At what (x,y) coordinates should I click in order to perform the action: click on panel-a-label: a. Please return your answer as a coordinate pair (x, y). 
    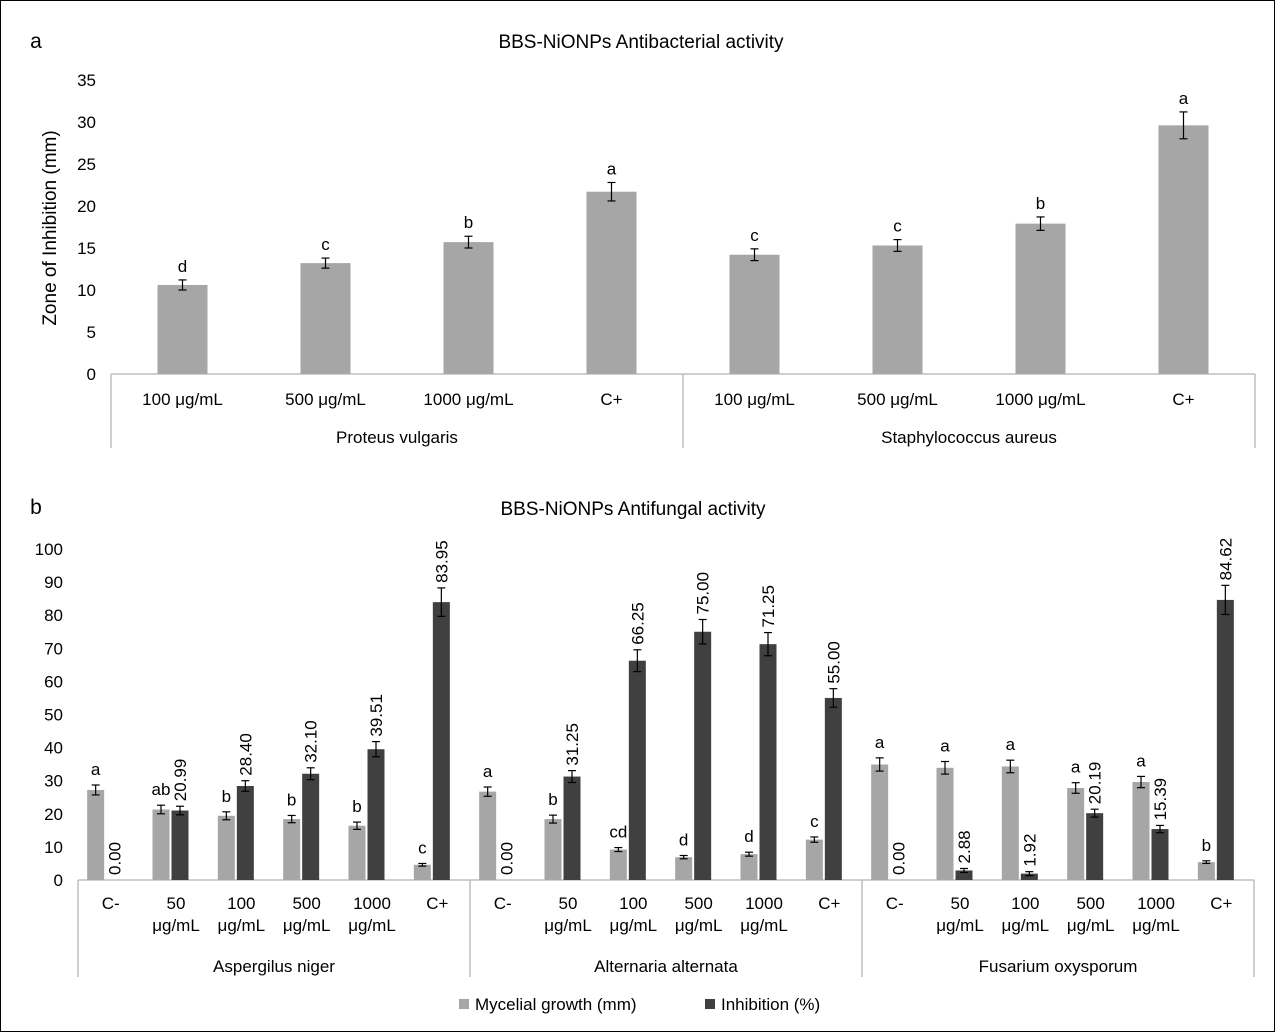
    Looking at the image, I should click on (36, 41).